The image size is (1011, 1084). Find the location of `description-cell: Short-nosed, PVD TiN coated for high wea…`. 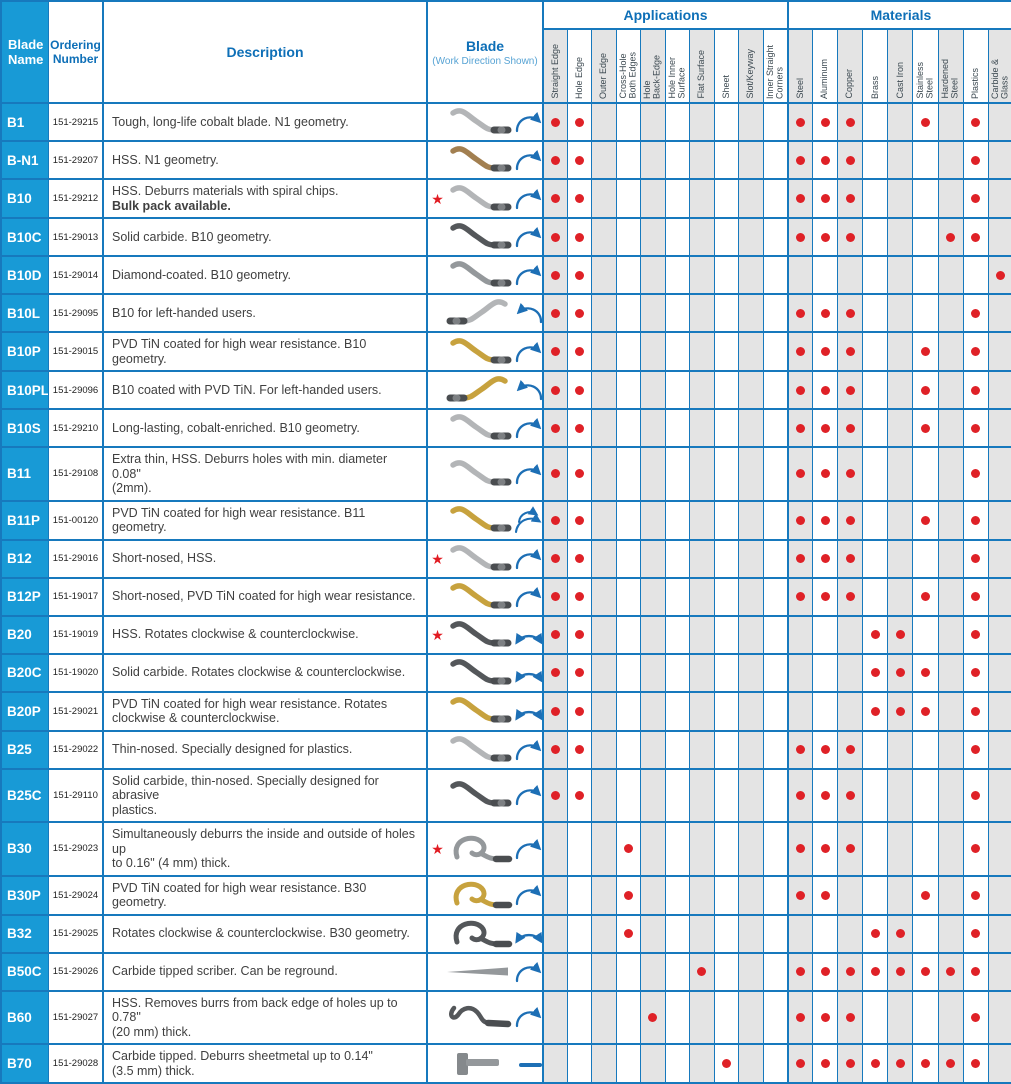

description-cell: Short-nosed, PVD TiN coated for high wea… is located at coordinates (264, 595).